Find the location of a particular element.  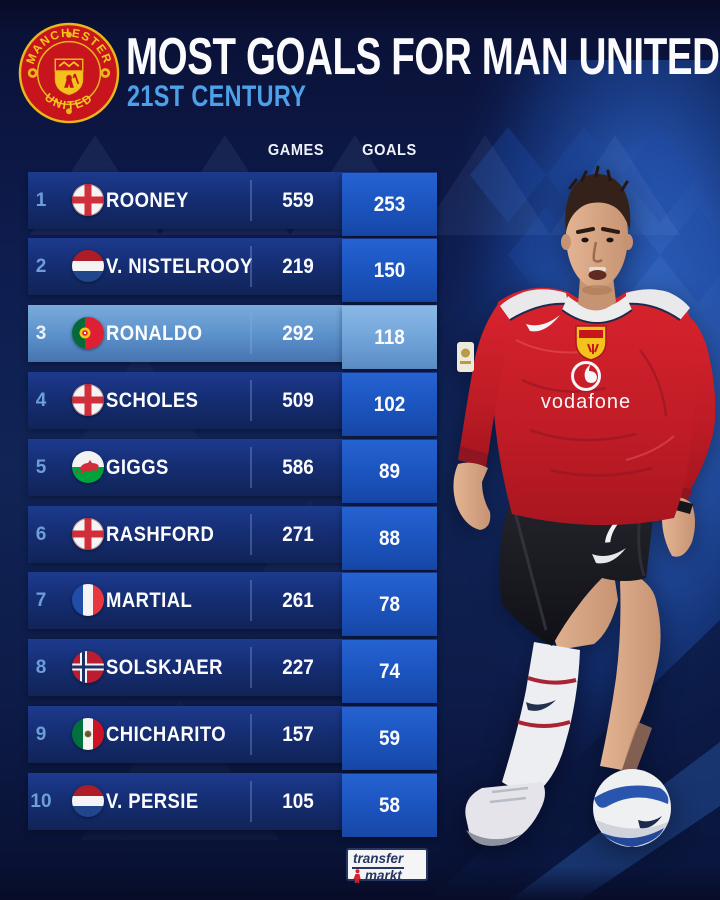

rank-label: 1 is located at coordinates (41, 200).